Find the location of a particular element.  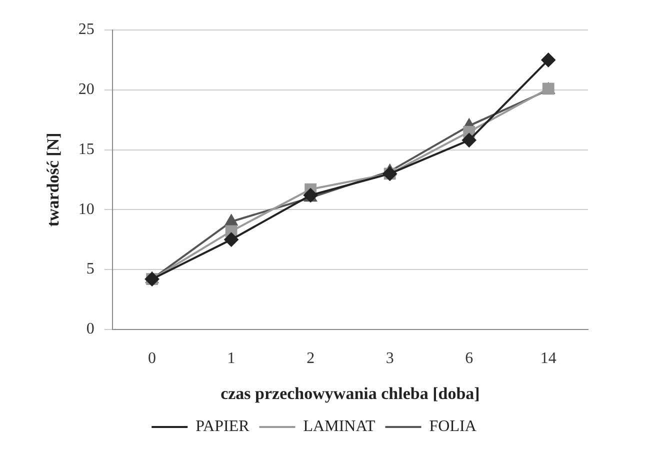

legend-label: FOLIA is located at coordinates (453, 427).